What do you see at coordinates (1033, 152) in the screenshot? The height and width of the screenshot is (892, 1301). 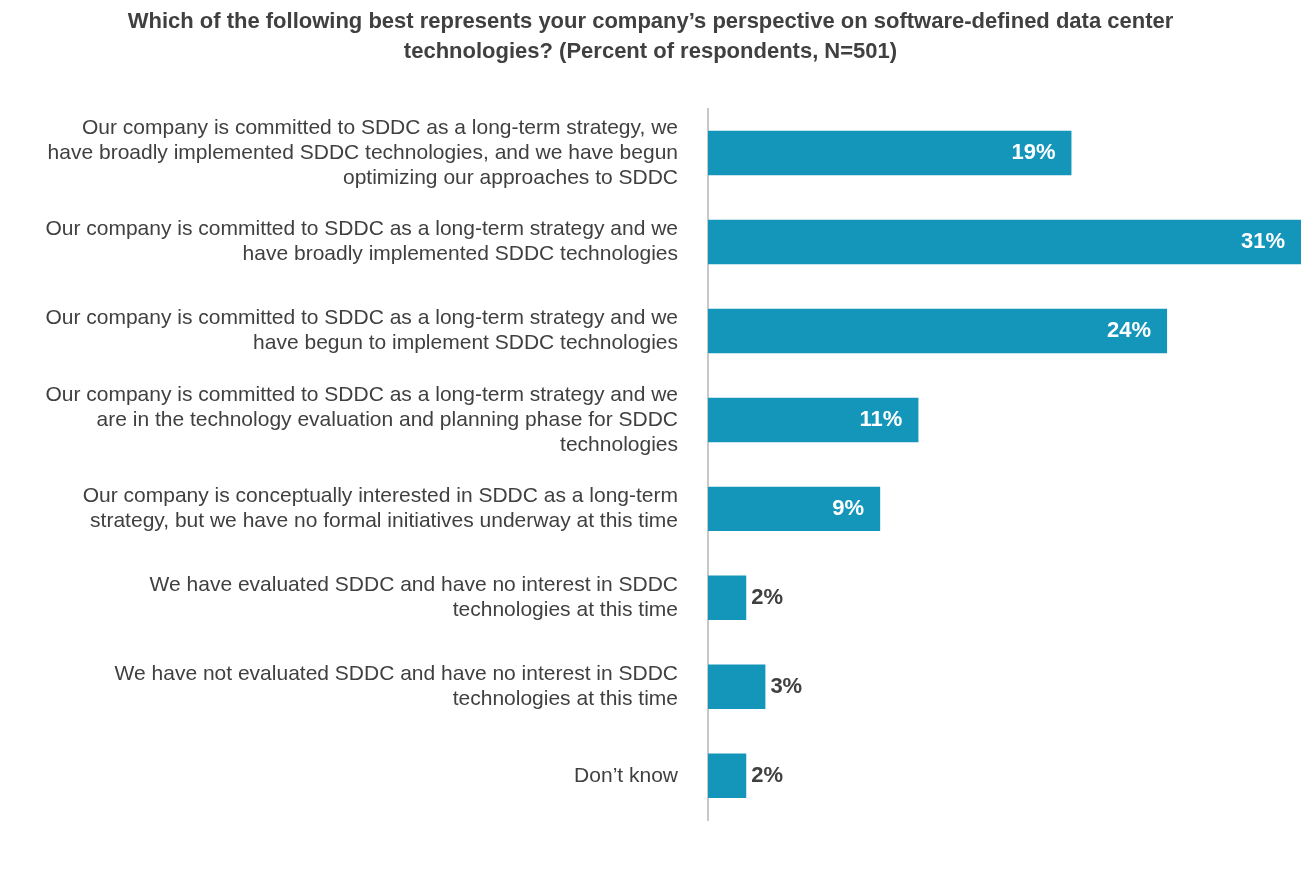 I see `data-label: 19%` at bounding box center [1033, 152].